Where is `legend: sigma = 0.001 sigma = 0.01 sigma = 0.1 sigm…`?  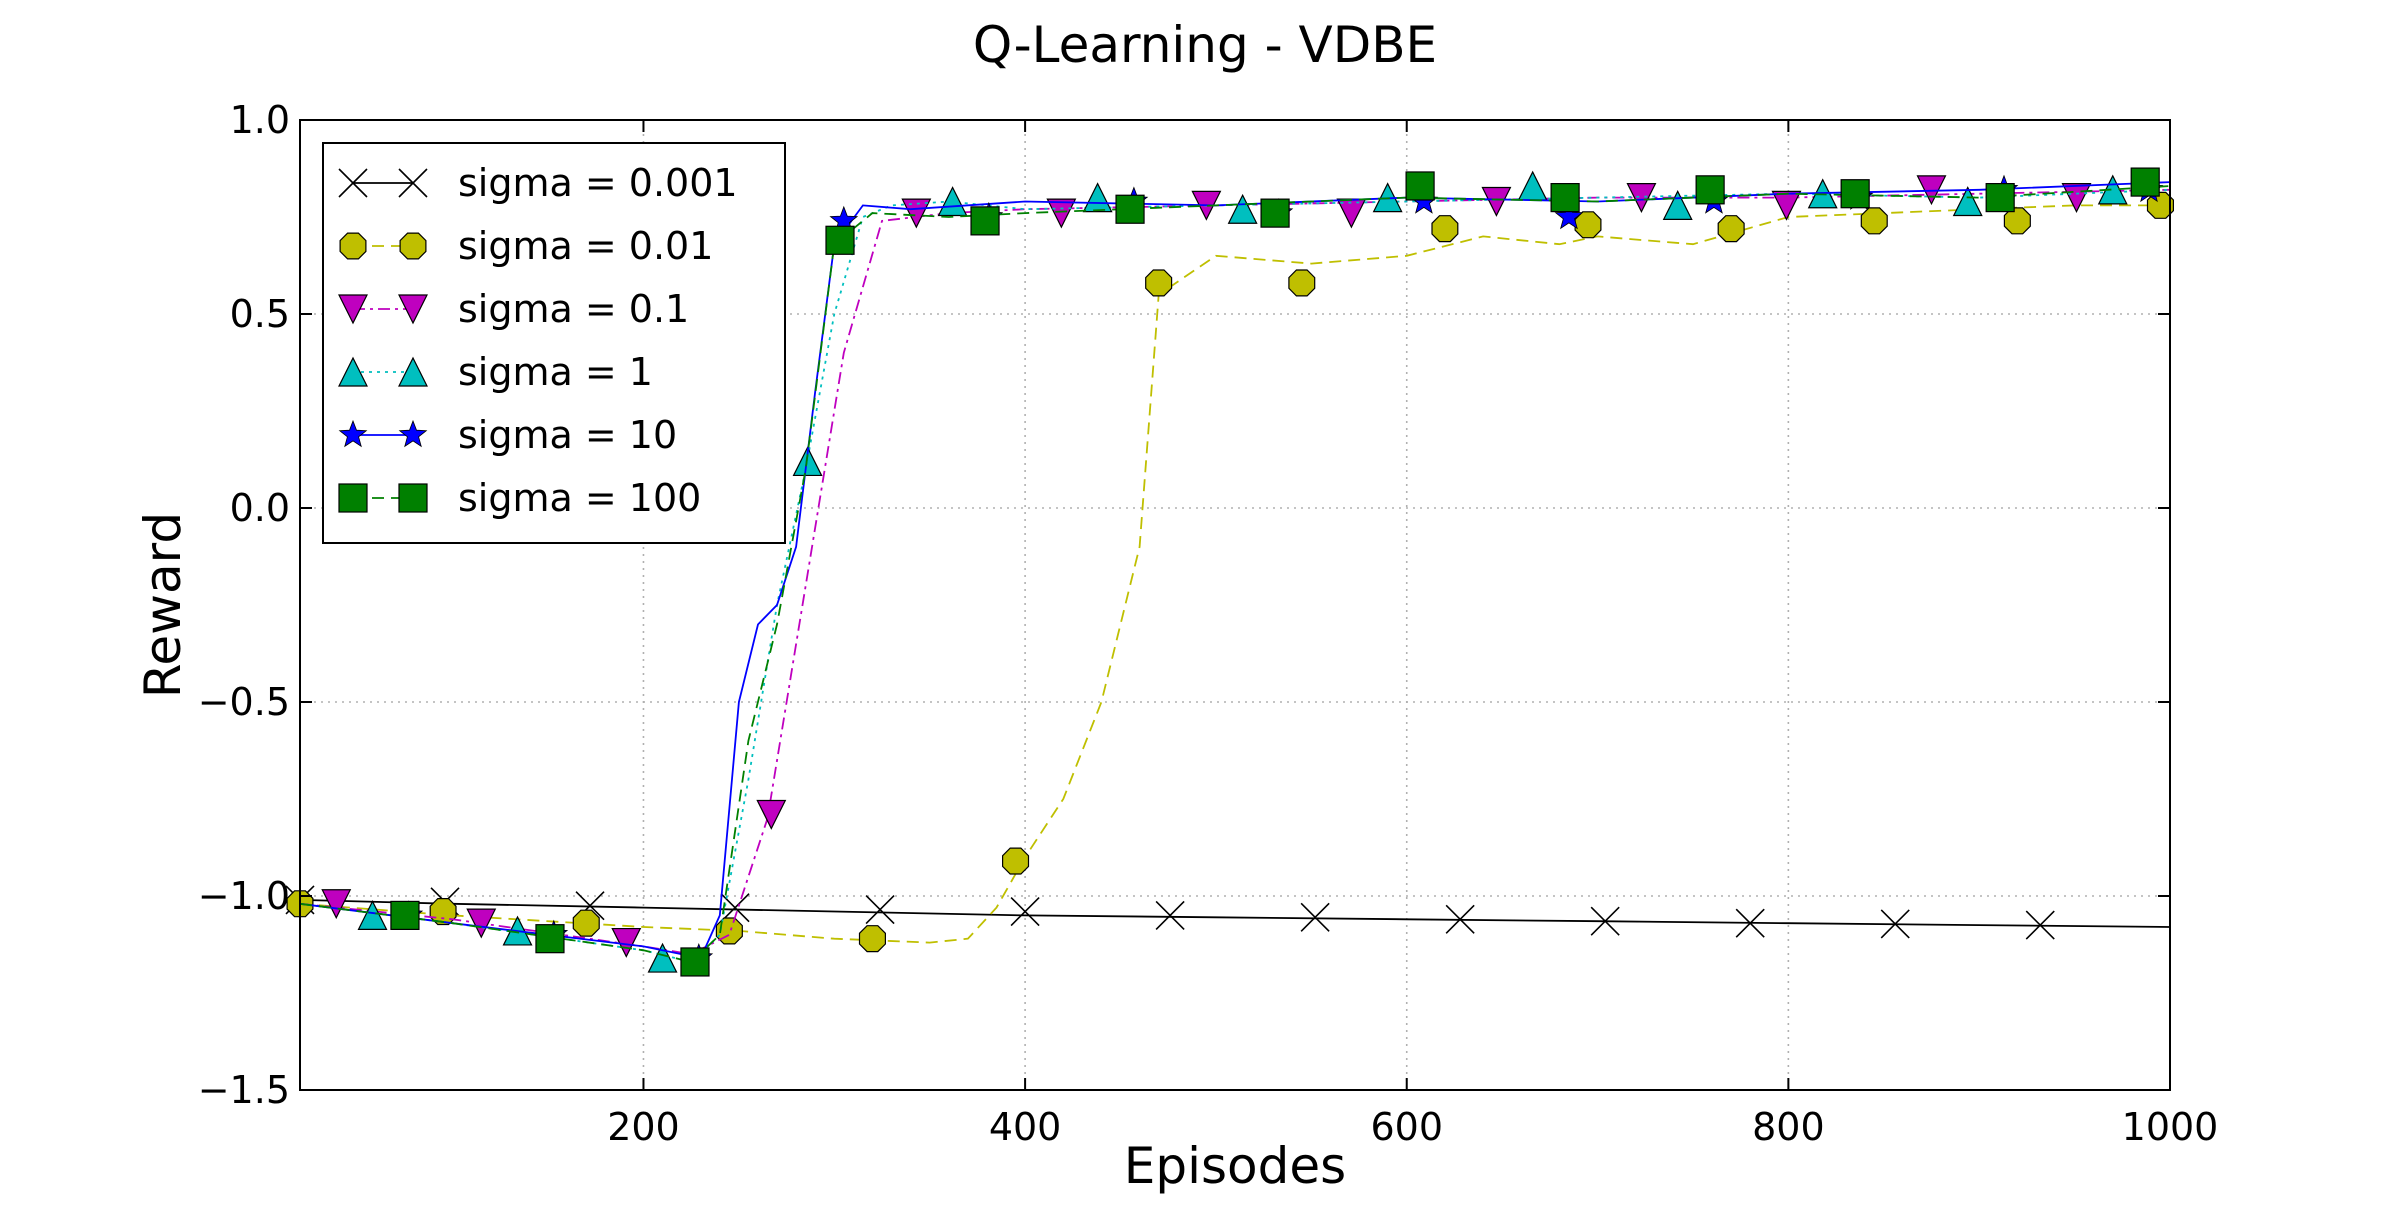 legend: sigma = 0.001 sigma = 0.01 sigma = 0.1 sigm… is located at coordinates (554, 343).